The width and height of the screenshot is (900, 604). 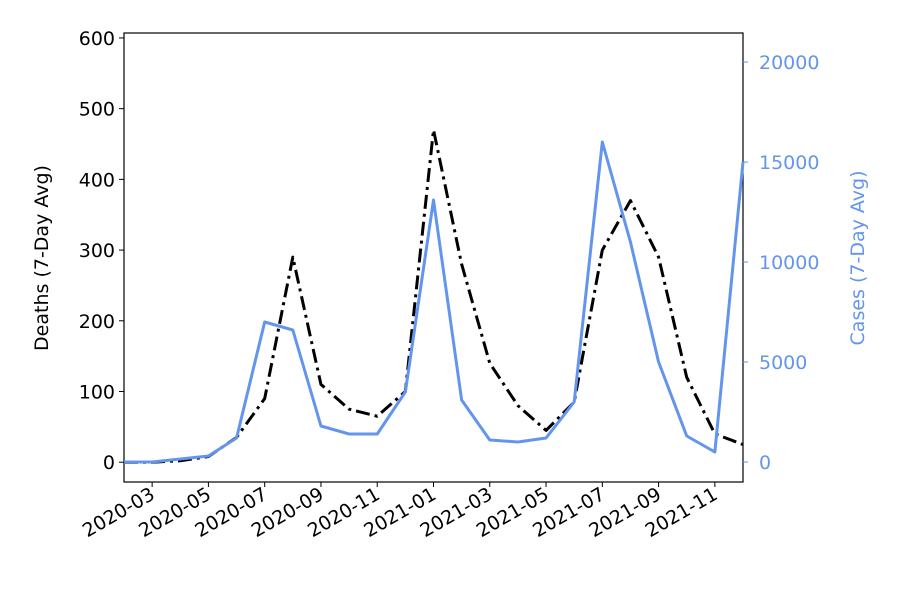 What do you see at coordinates (789, 63) in the screenshot?
I see `y2-tick-label: 20000` at bounding box center [789, 63].